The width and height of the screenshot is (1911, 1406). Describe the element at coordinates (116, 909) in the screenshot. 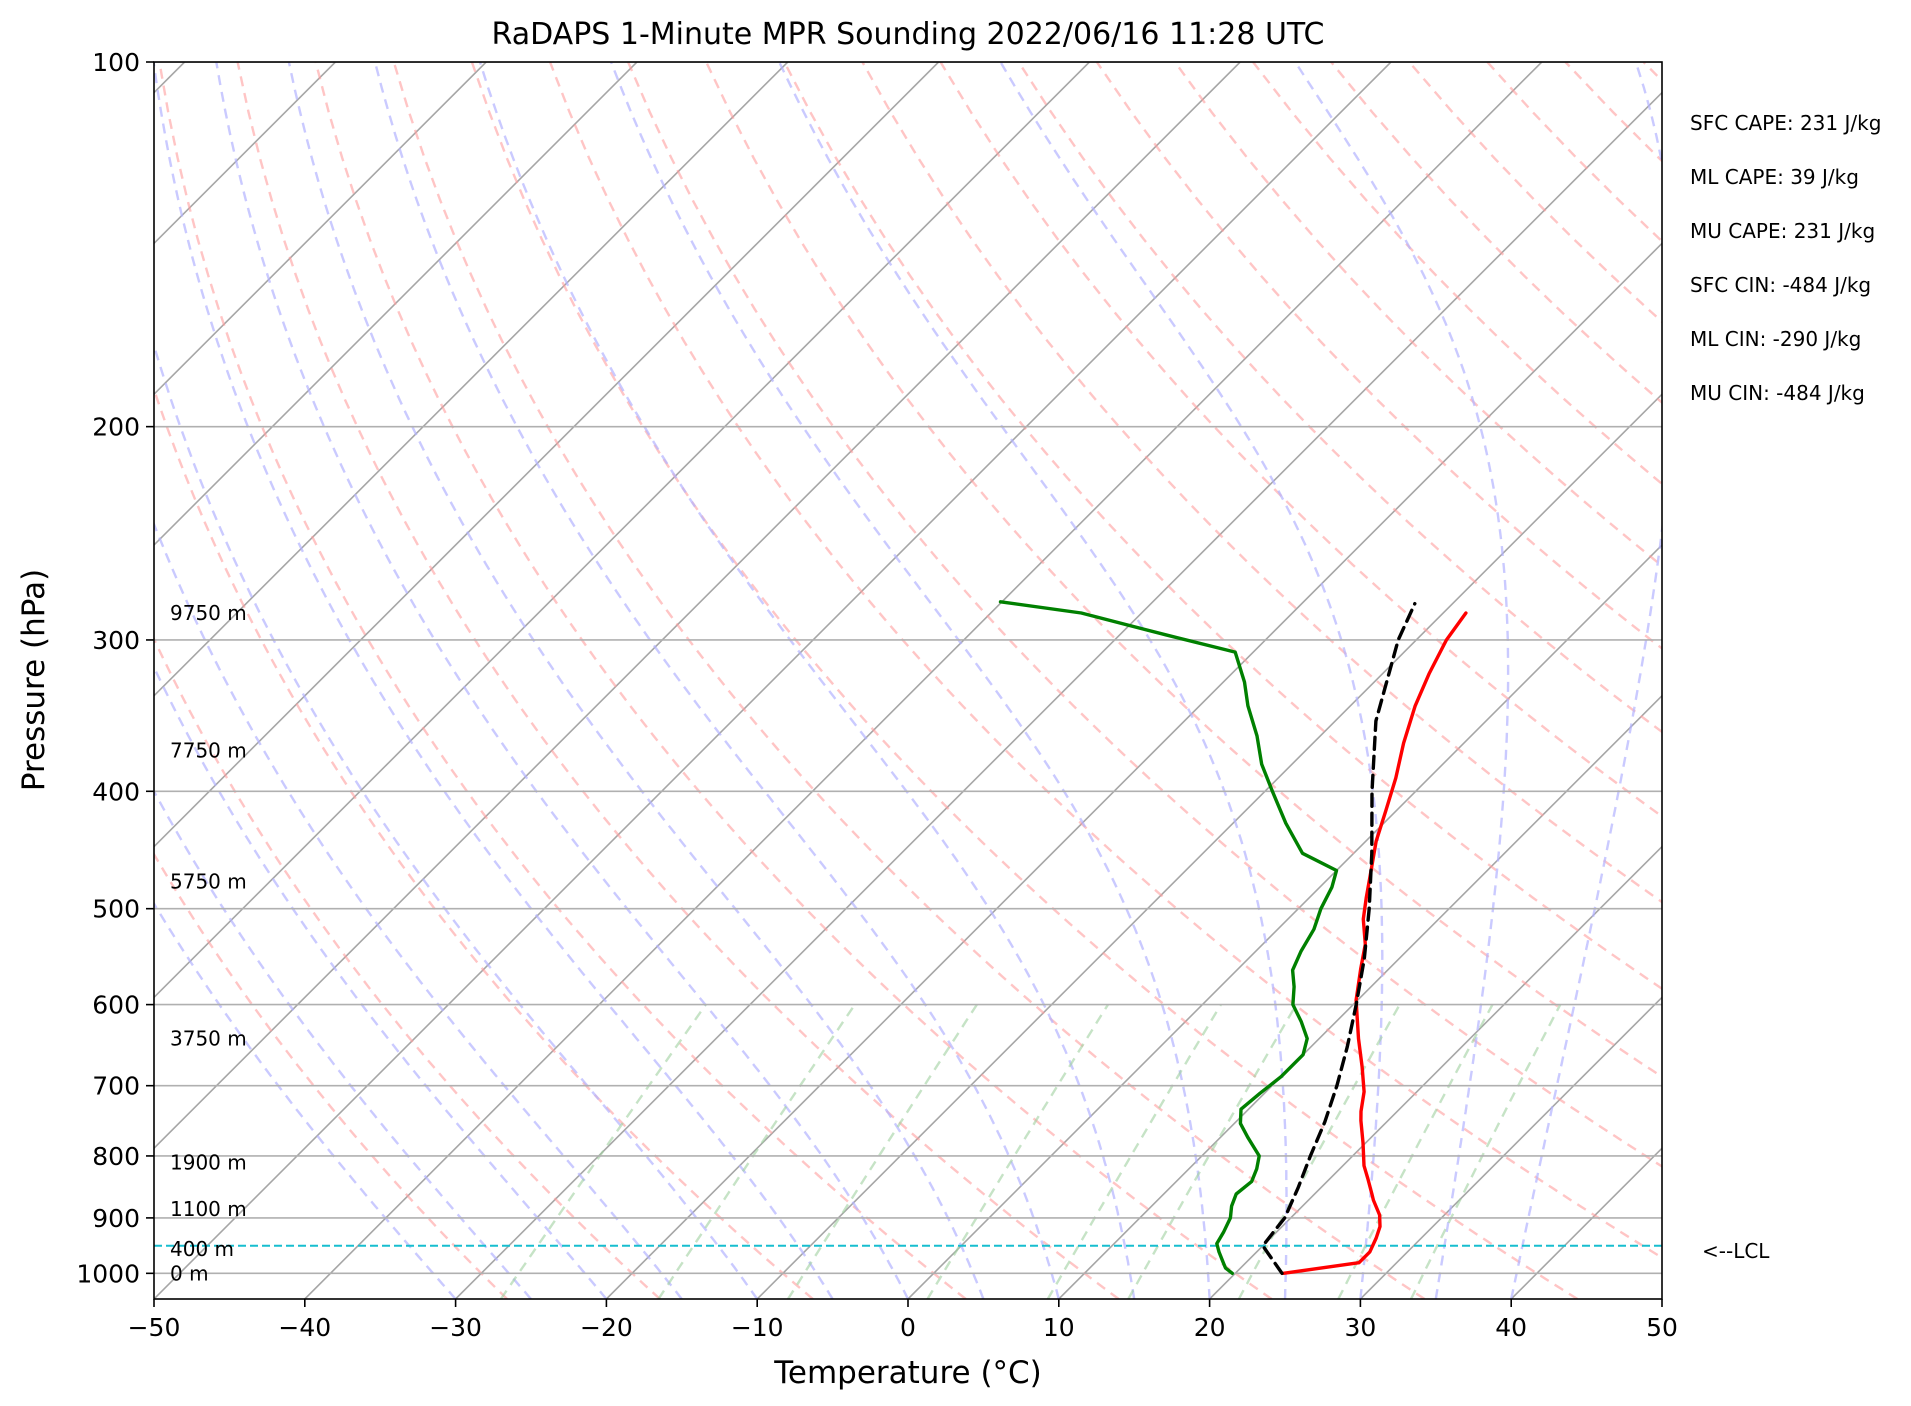

I see `y-tick-label: 500` at that location.